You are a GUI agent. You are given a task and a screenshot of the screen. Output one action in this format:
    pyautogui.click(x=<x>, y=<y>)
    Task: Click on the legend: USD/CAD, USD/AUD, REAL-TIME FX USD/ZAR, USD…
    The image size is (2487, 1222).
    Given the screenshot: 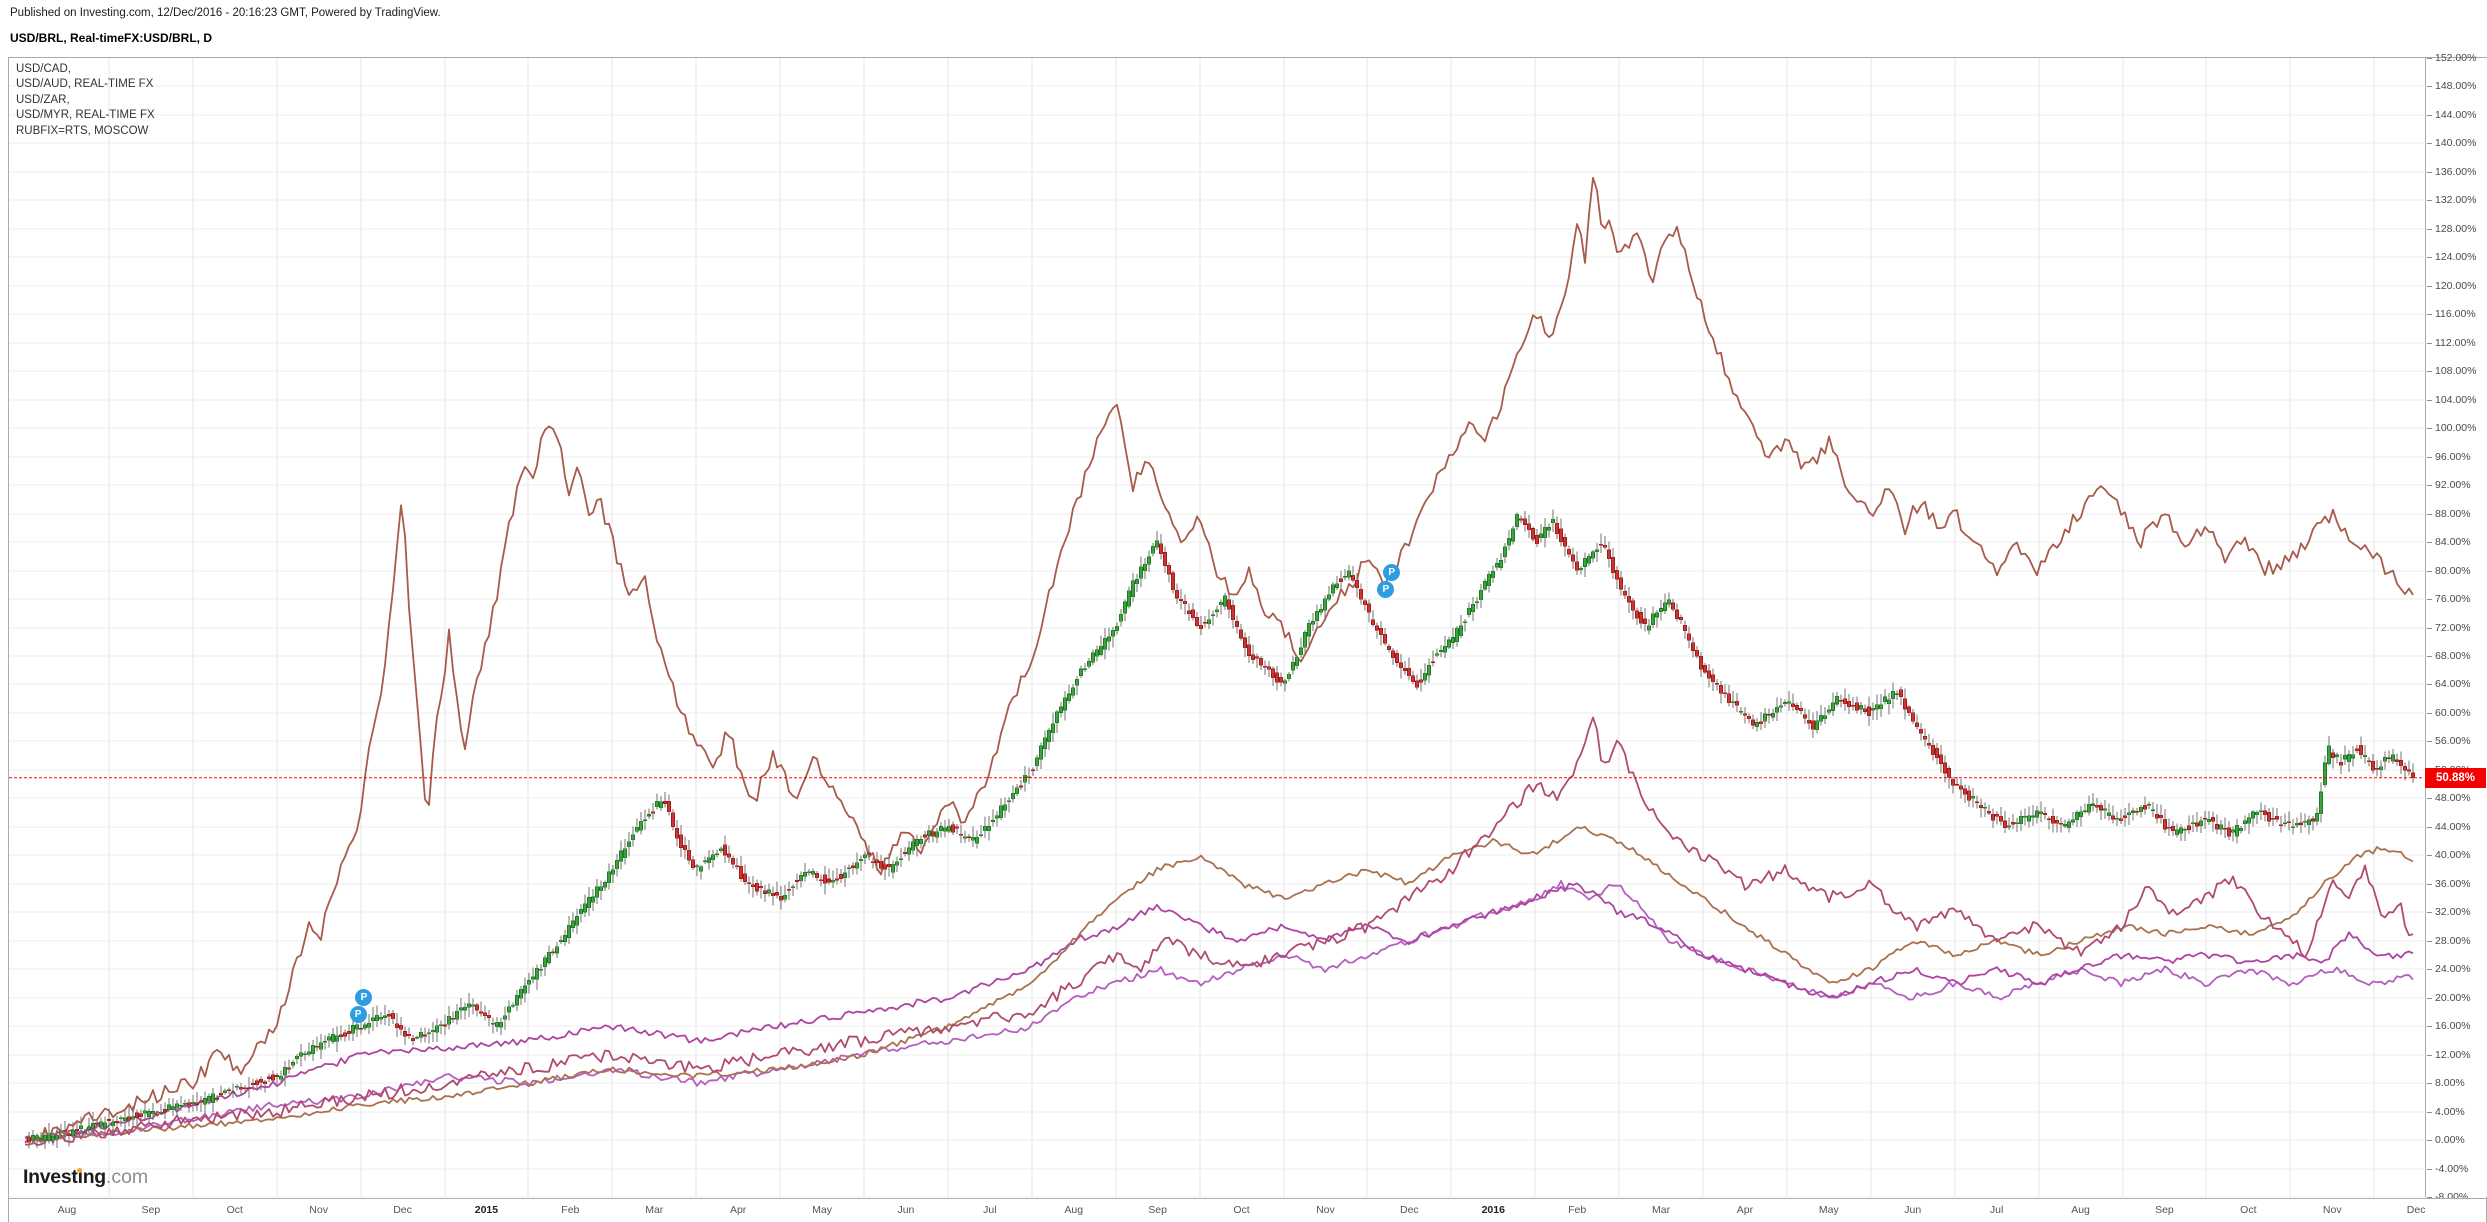 What is the action you would take?
    pyautogui.click(x=85, y=100)
    